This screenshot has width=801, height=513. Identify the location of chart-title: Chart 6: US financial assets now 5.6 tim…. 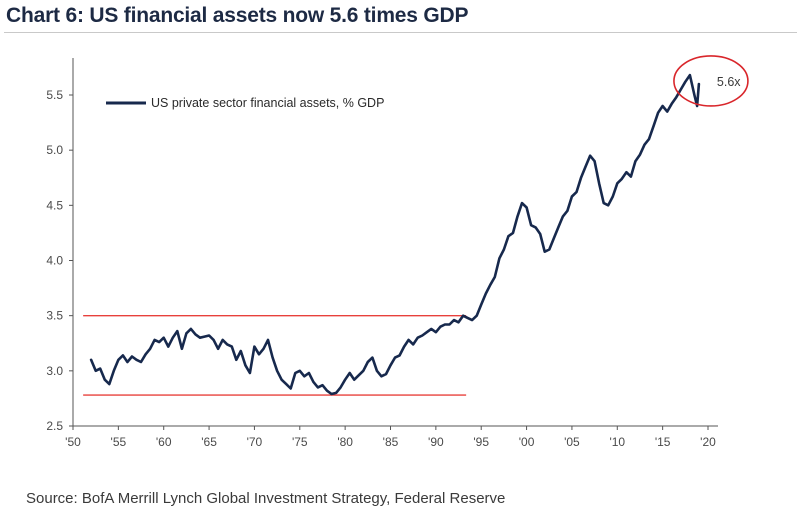
(237, 15).